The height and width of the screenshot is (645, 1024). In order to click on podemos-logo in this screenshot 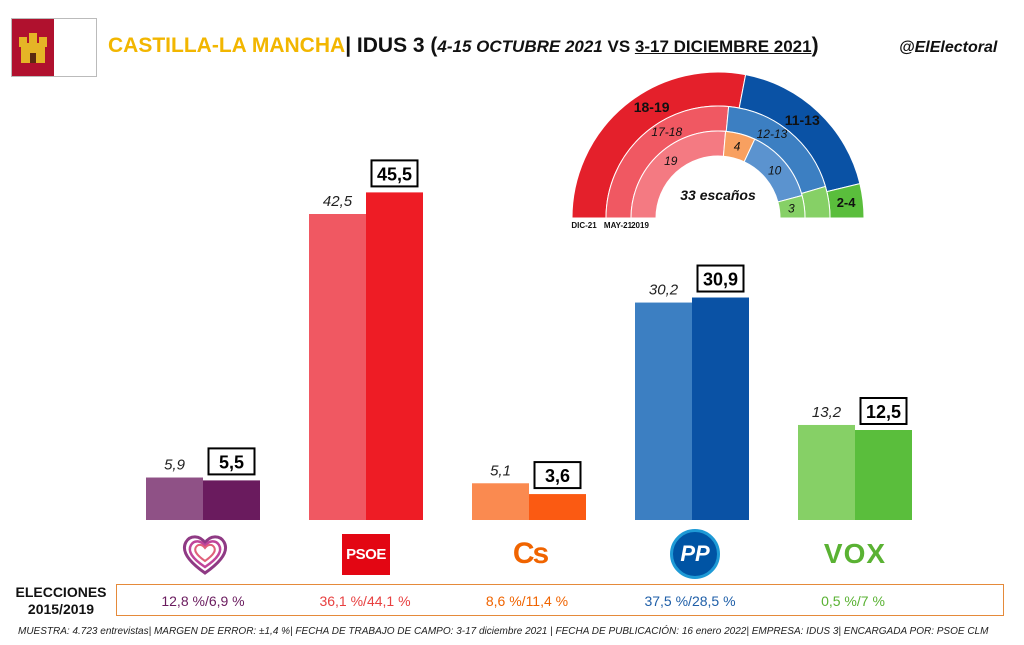, I will do `click(205, 554)`.